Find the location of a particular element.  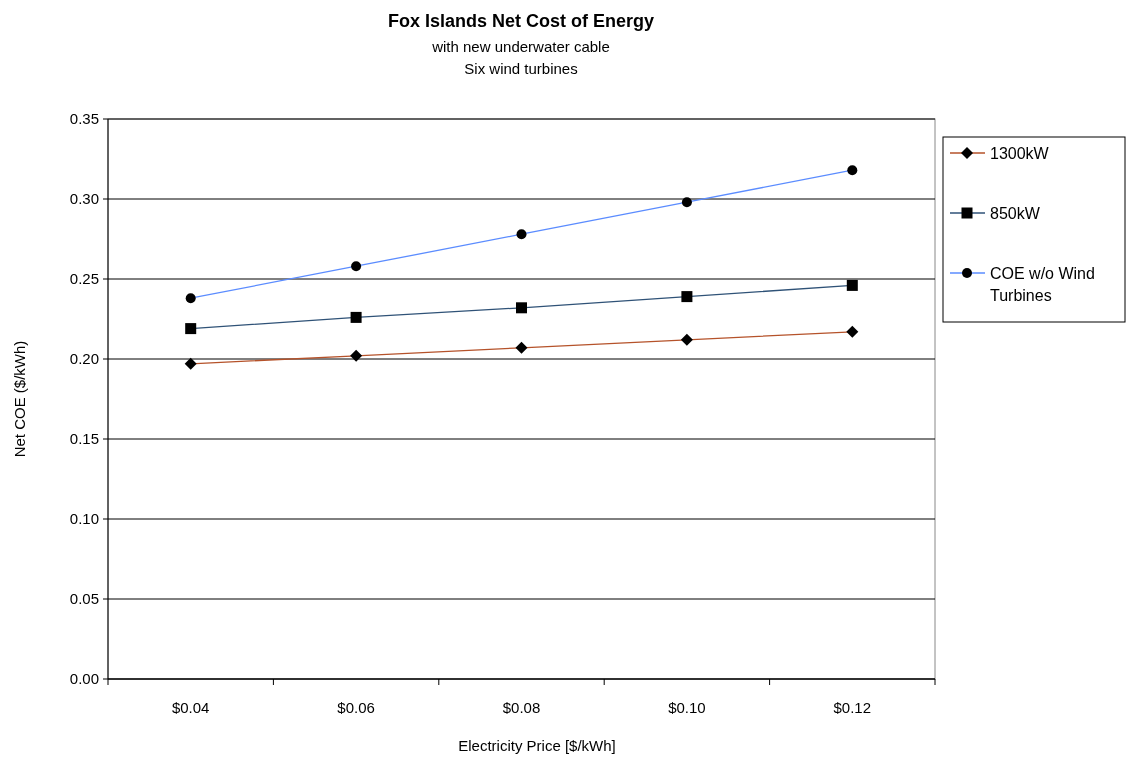

x-tick-label: $0.04 is located at coordinates (190, 707).